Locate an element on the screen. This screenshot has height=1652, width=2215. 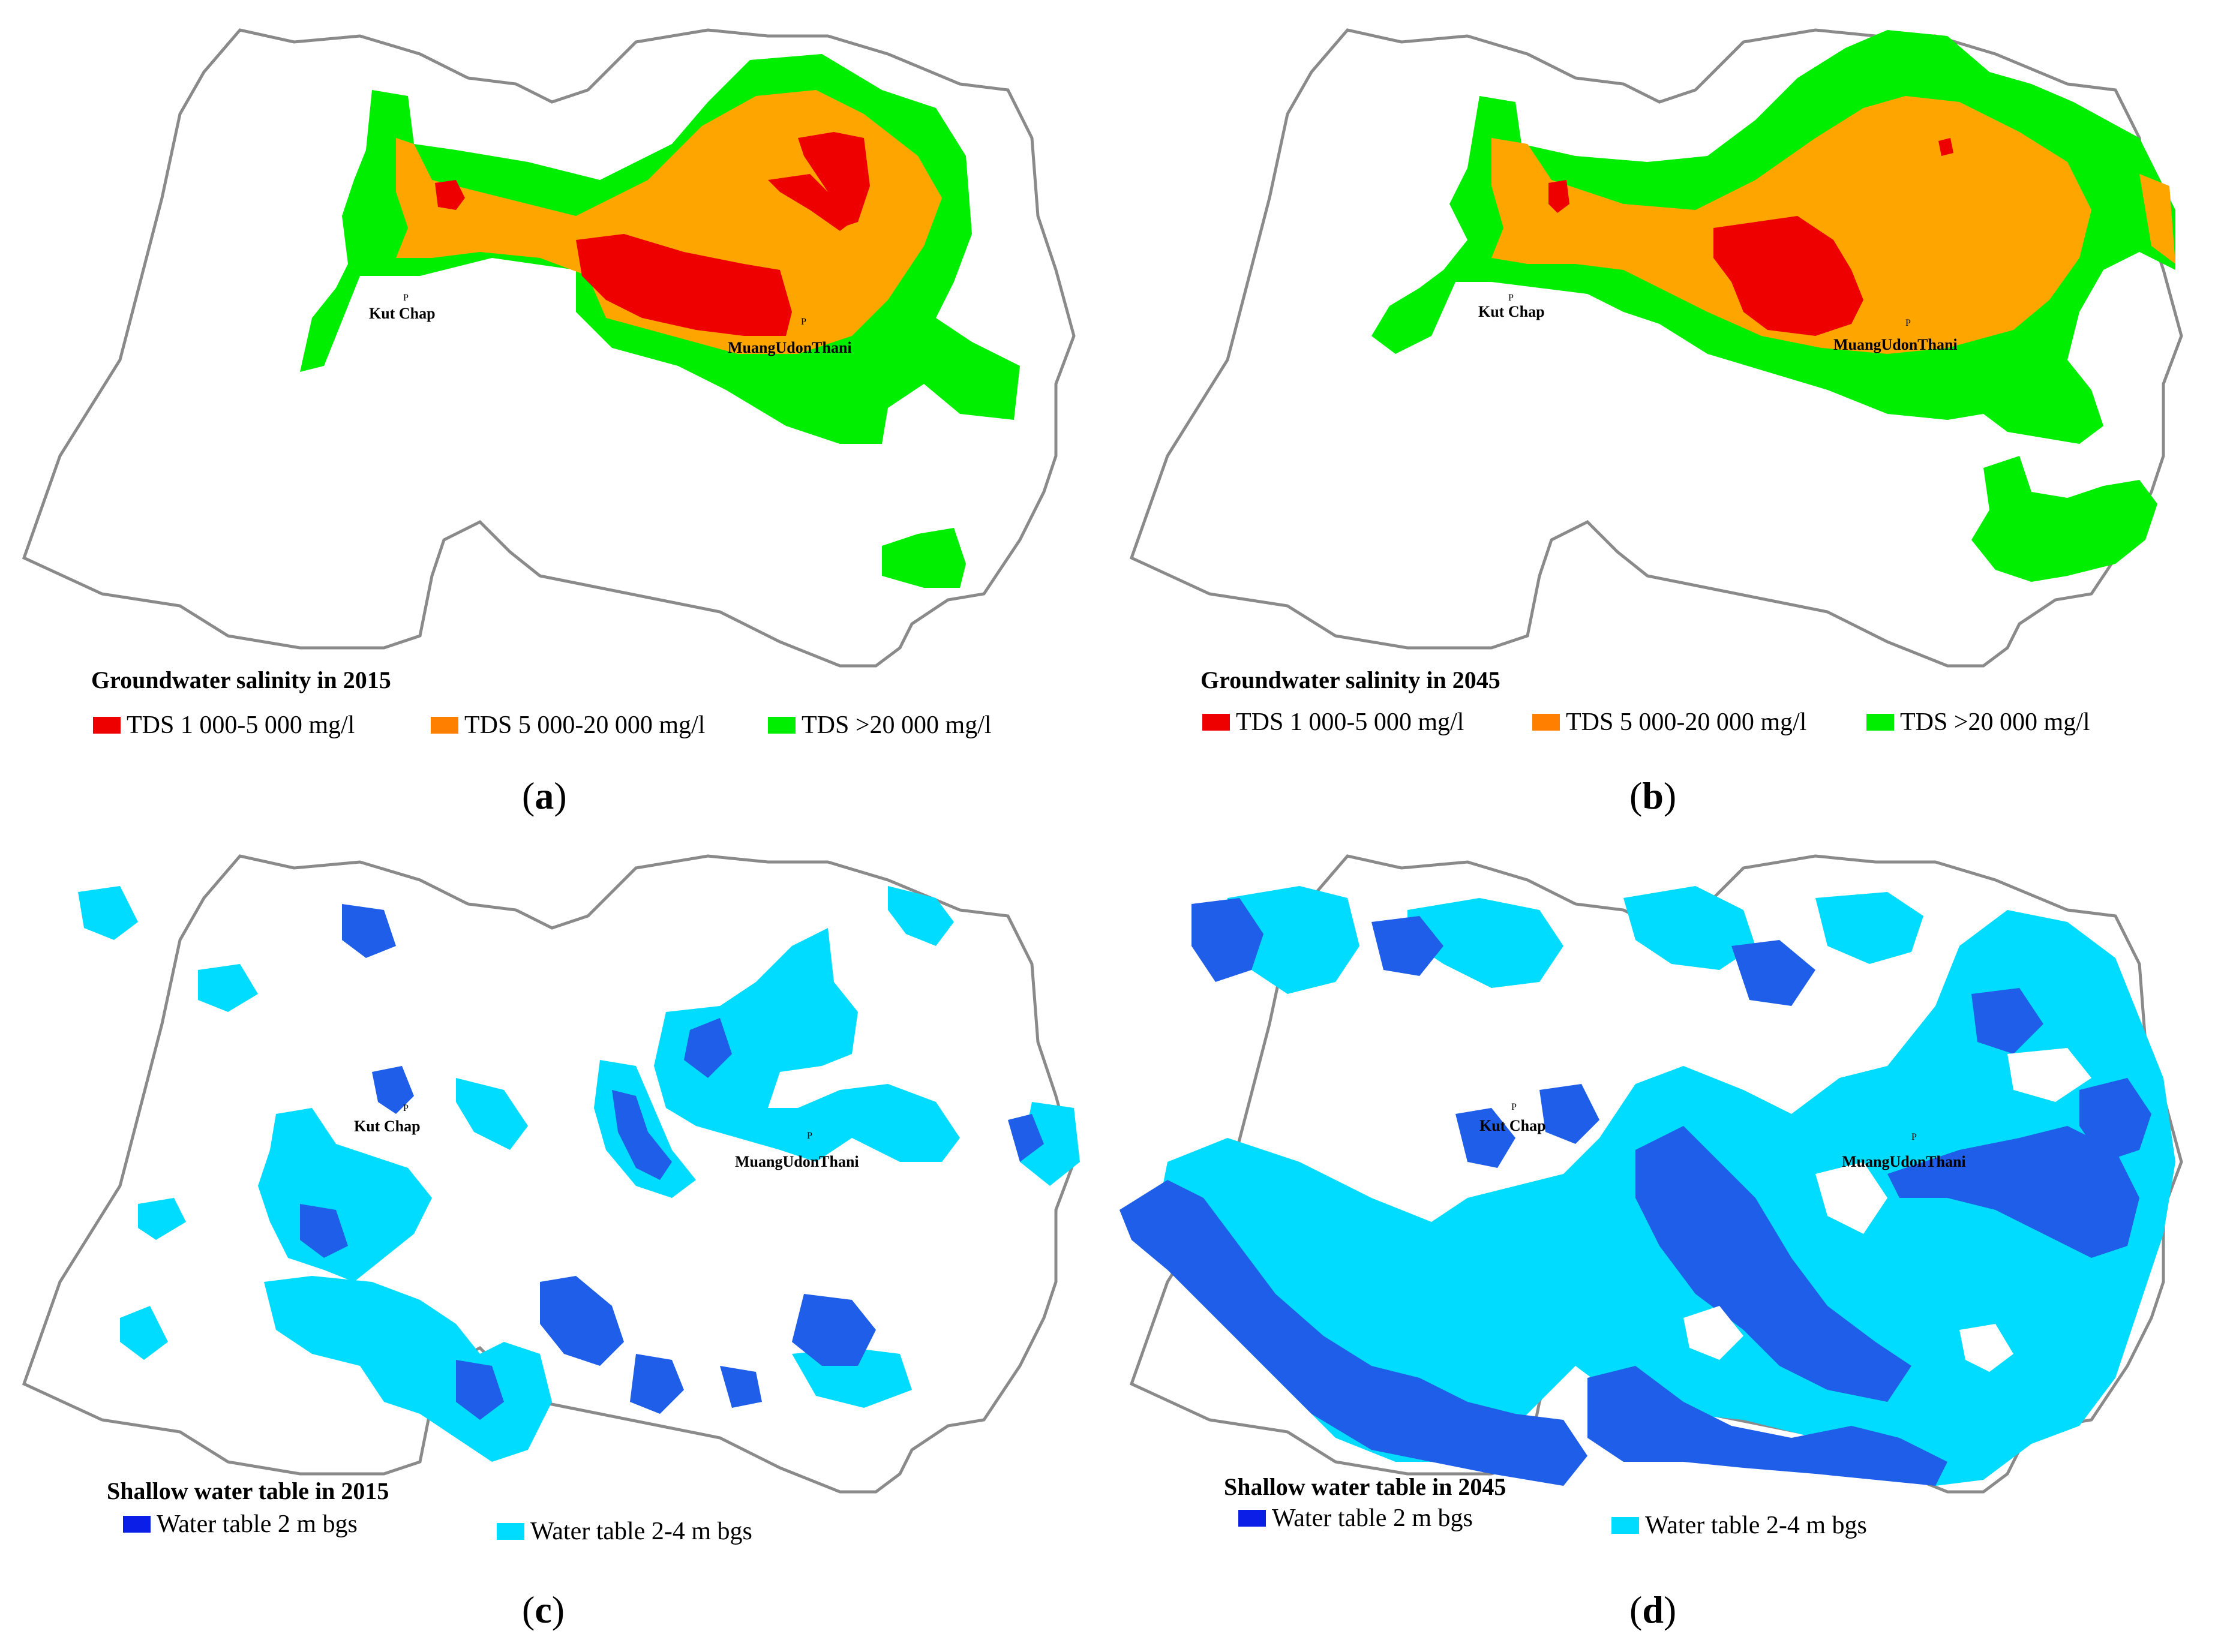
panel-caption: (a) is located at coordinates (544, 795).